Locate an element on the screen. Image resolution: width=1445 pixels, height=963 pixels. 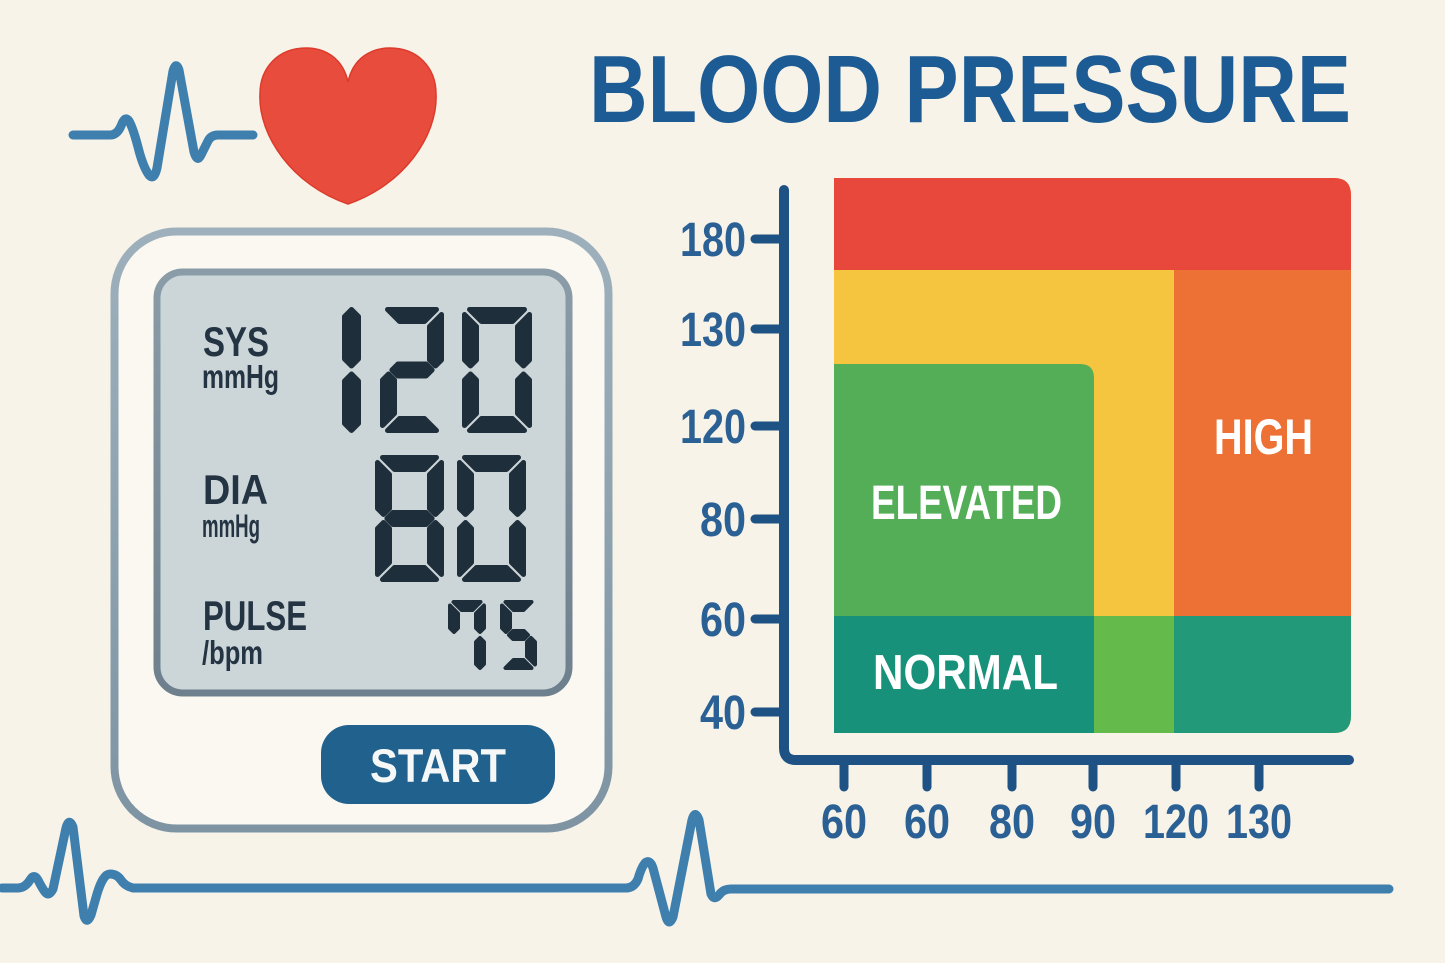
svg-text: SYS is located at coordinates (236, 341).